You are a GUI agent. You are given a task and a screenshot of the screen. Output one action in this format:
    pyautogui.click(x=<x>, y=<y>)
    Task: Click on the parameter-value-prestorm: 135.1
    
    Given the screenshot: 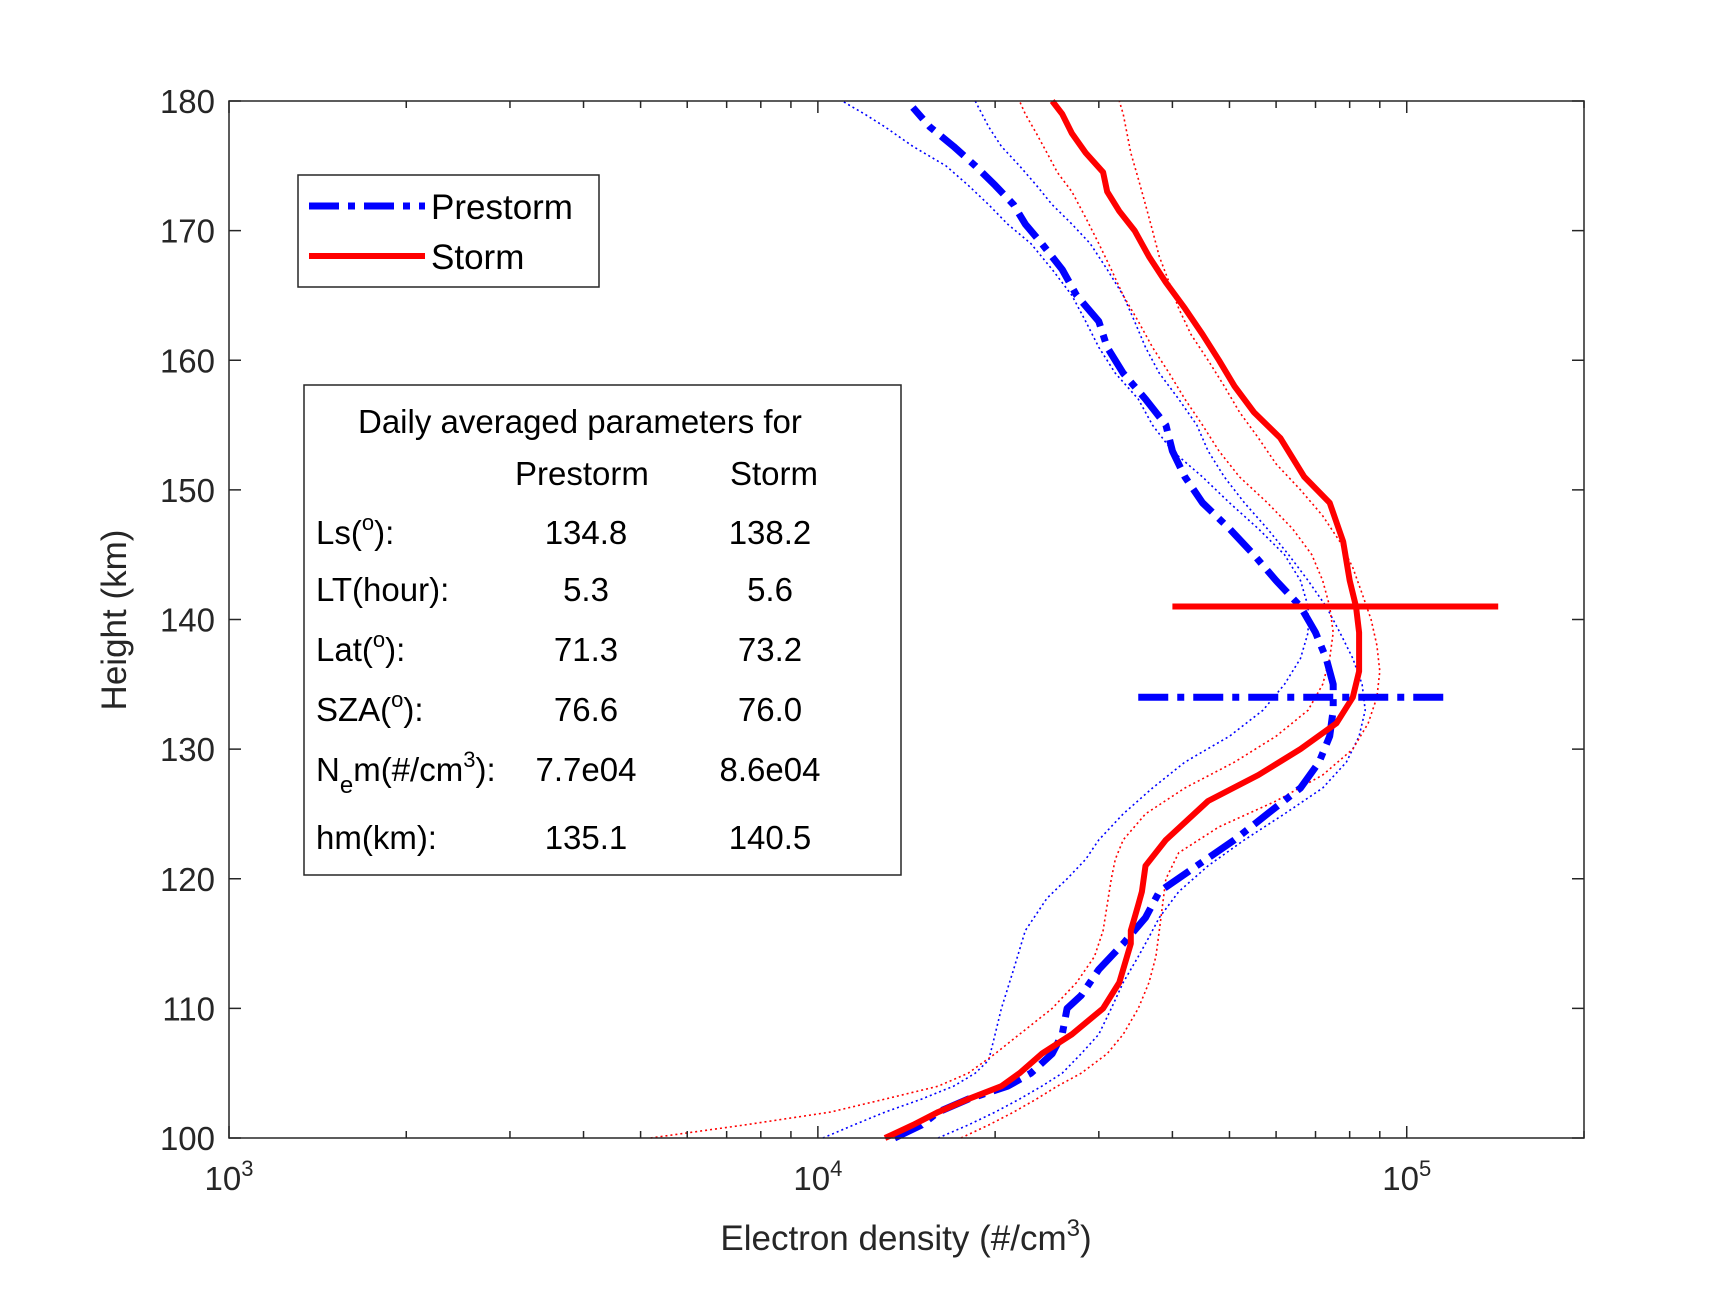 What is the action you would take?
    pyautogui.click(x=586, y=837)
    